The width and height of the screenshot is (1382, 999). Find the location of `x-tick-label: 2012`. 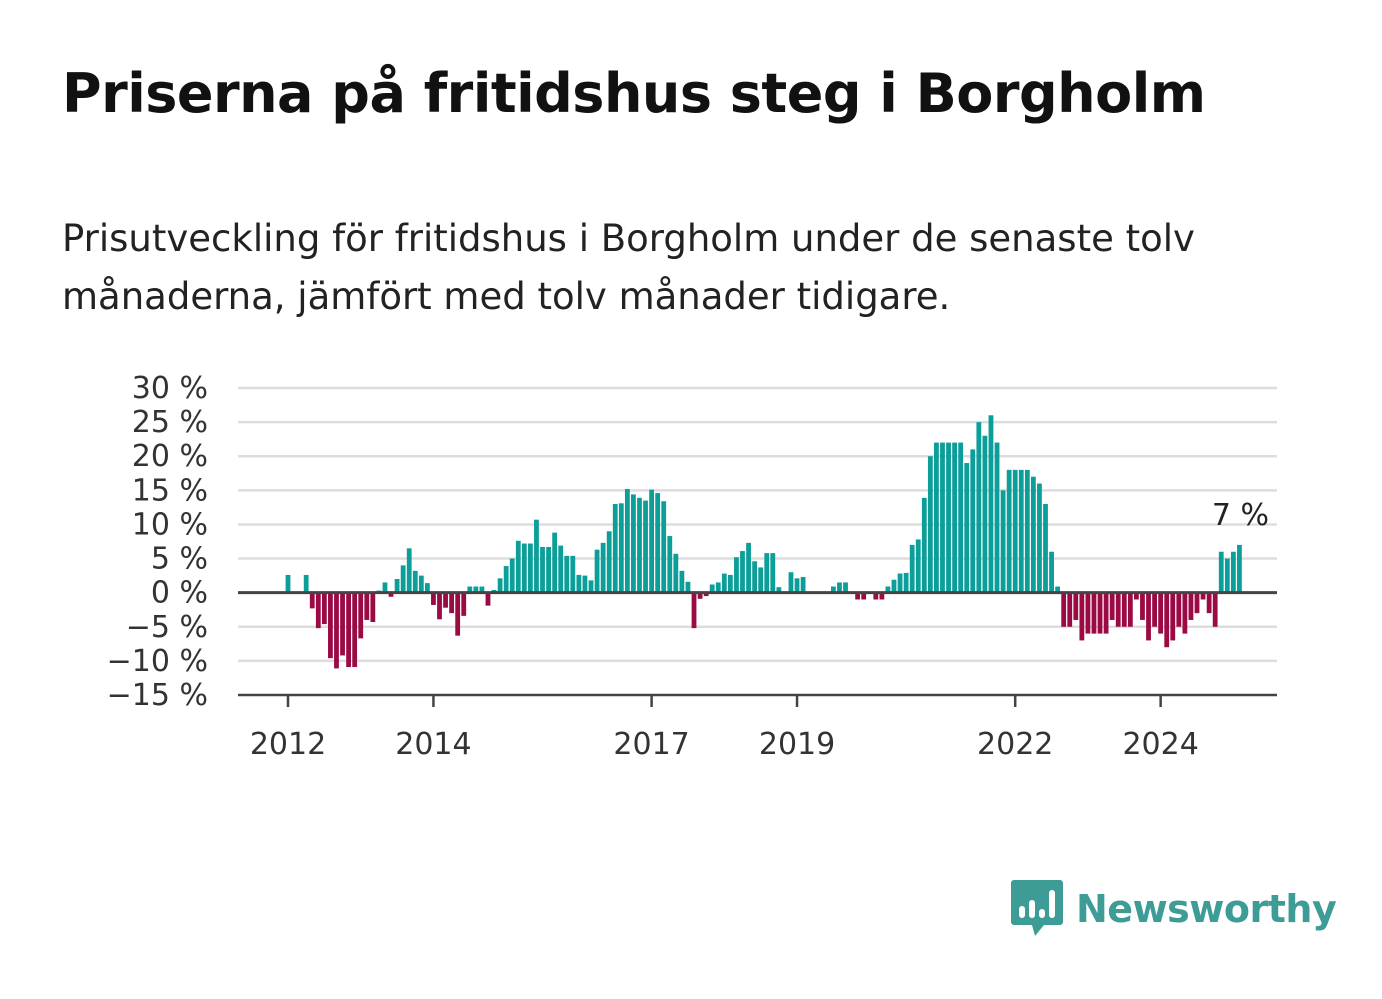

x-tick-label: 2012 is located at coordinates (288, 744).